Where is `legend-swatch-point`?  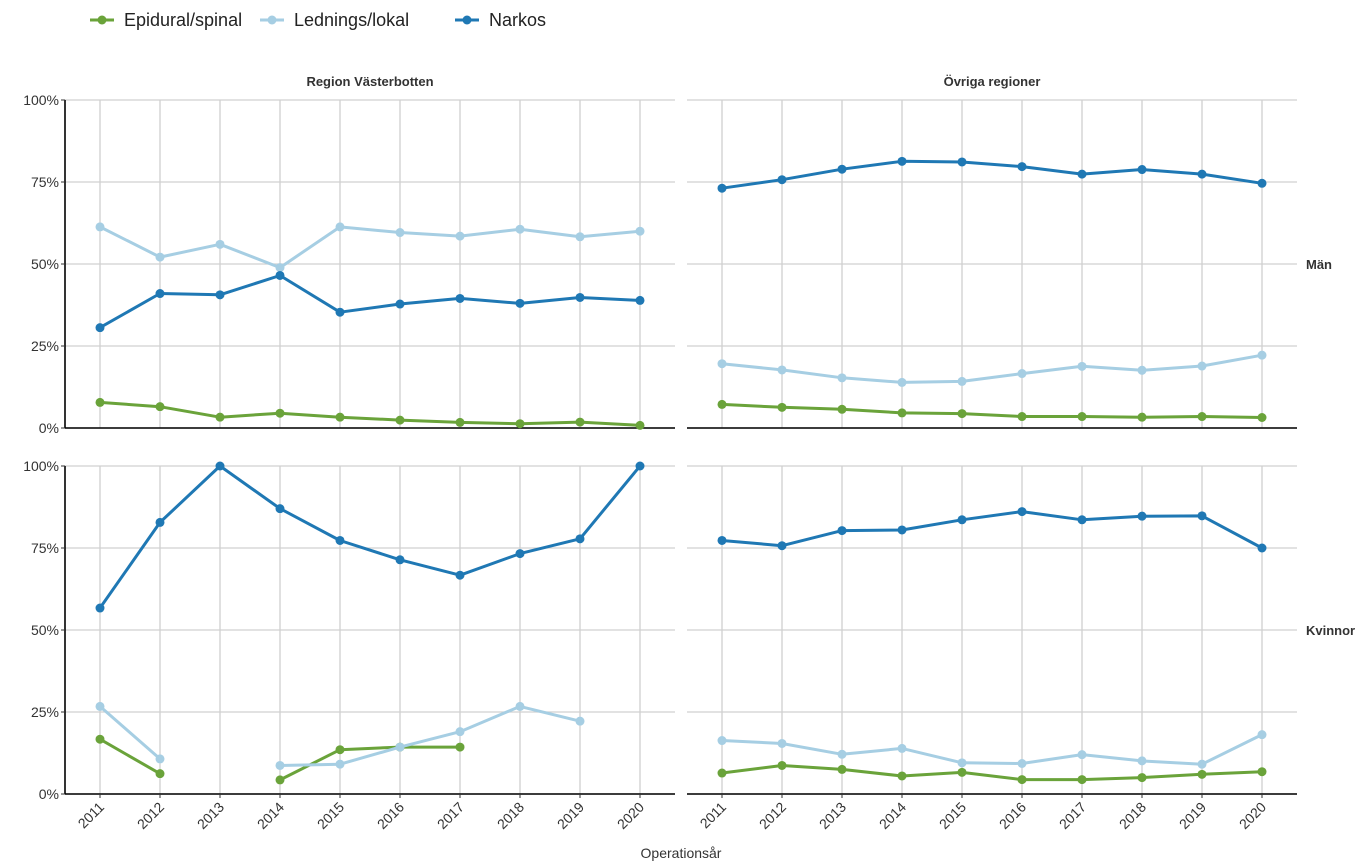
legend-swatch-point is located at coordinates (102, 20).